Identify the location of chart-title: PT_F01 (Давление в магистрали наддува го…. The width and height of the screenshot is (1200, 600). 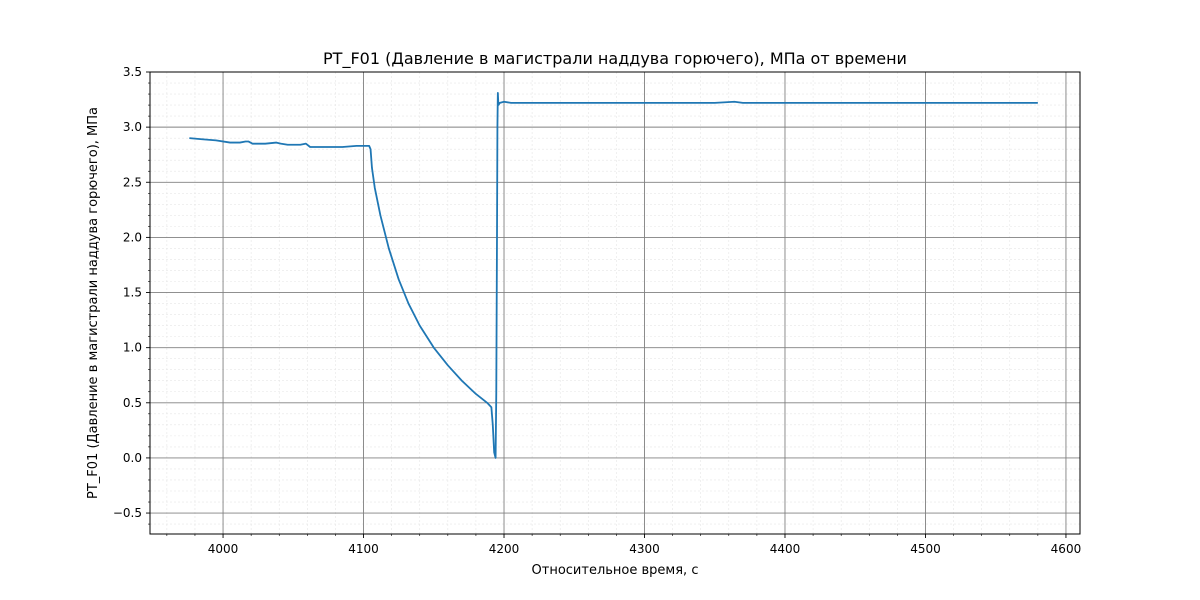
(615, 59).